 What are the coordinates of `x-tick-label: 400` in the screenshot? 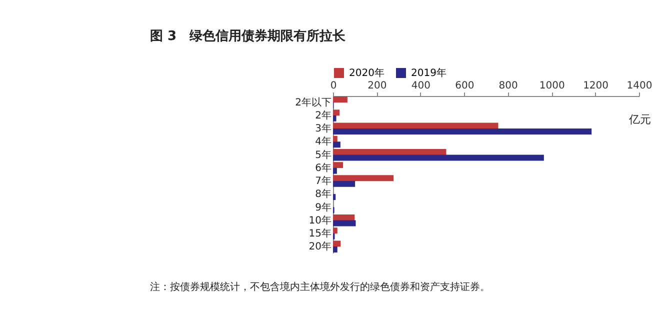 It's located at (420, 86).